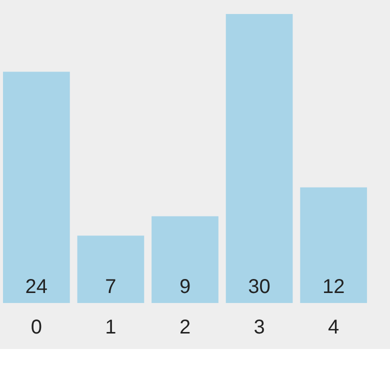 The image size is (390, 370). What do you see at coordinates (259, 287) in the screenshot?
I see `data-label: 30` at bounding box center [259, 287].